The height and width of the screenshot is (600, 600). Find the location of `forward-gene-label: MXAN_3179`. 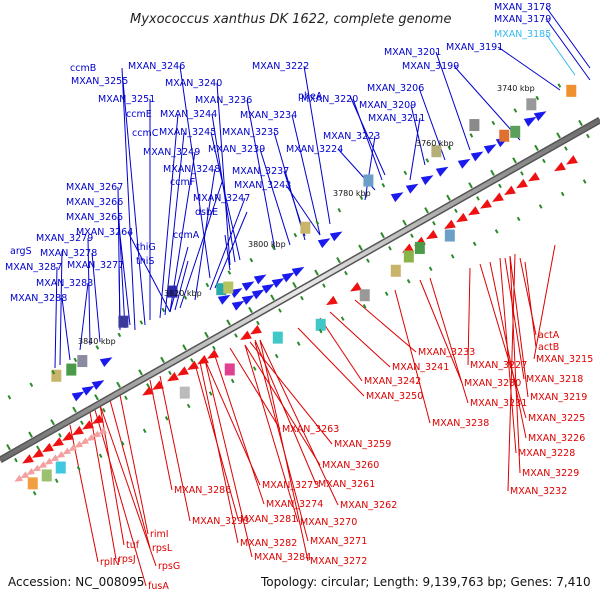

forward-gene-label: MXAN_3179 is located at coordinates (522, 19).